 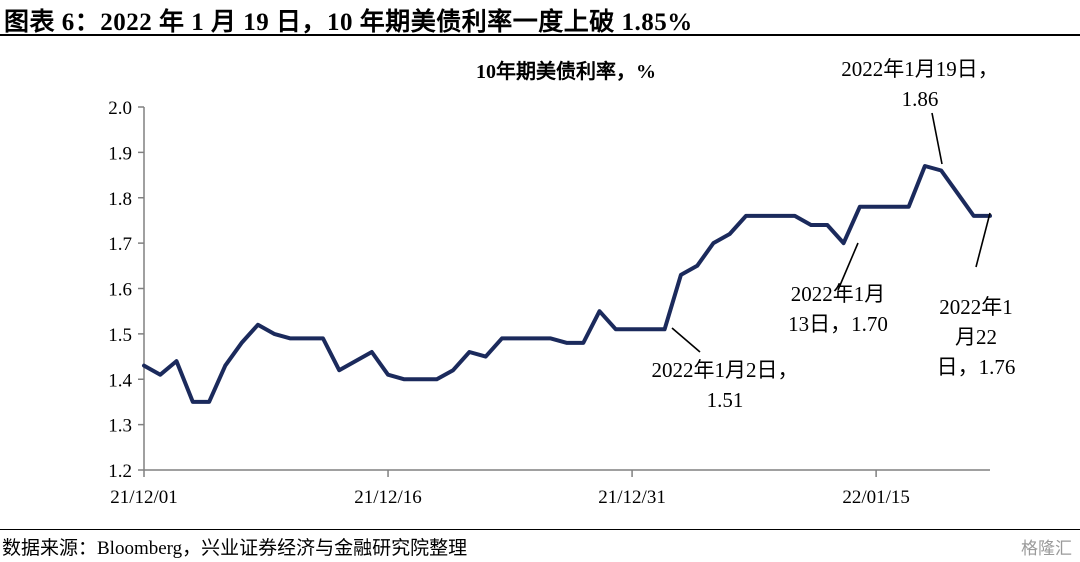 I want to click on y-axis: 1.2 1.3 1.4 1.5 1.6 1.7 1.8 1.9 2.0, so click(x=126, y=290).